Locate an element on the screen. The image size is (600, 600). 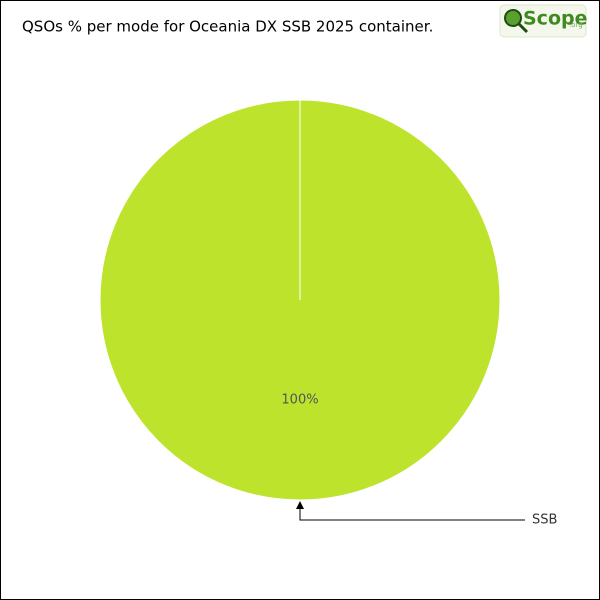
logo: Scope .org is located at coordinates (543, 21).